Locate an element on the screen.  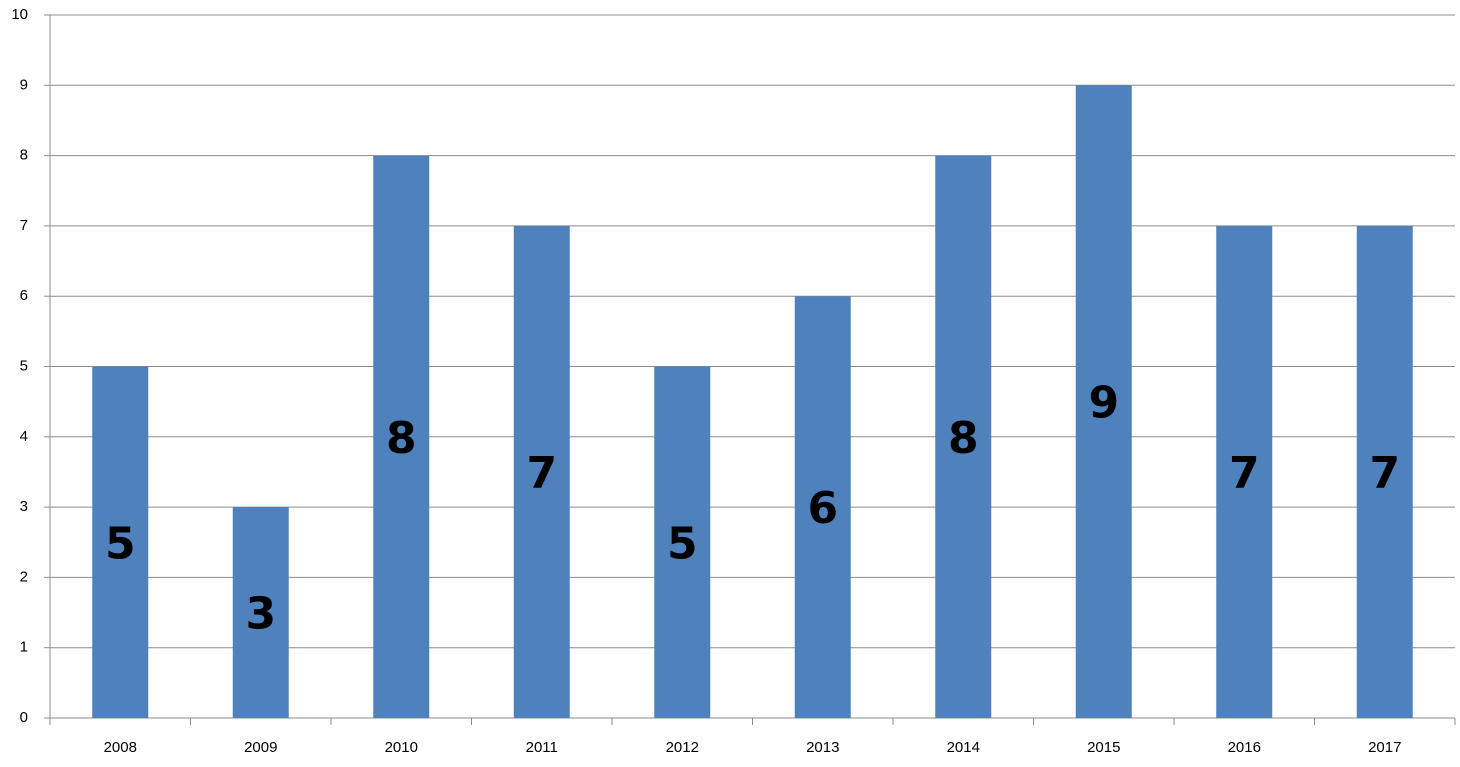
data-label: 6 is located at coordinates (822, 508).